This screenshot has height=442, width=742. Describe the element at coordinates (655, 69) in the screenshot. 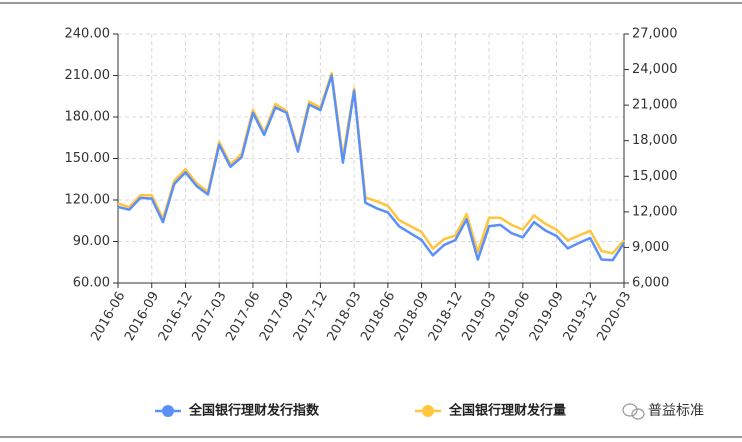

I see `y2-tick-label: 24,000` at that location.